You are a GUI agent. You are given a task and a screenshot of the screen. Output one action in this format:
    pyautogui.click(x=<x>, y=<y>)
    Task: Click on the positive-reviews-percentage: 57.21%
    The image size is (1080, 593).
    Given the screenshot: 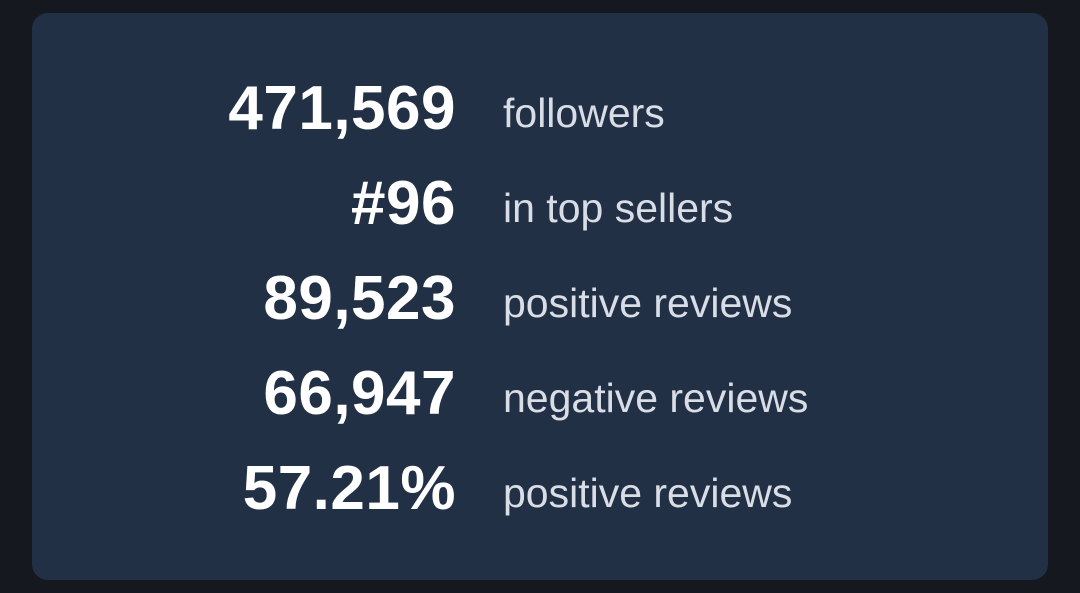 What is the action you would take?
    pyautogui.click(x=349, y=488)
    